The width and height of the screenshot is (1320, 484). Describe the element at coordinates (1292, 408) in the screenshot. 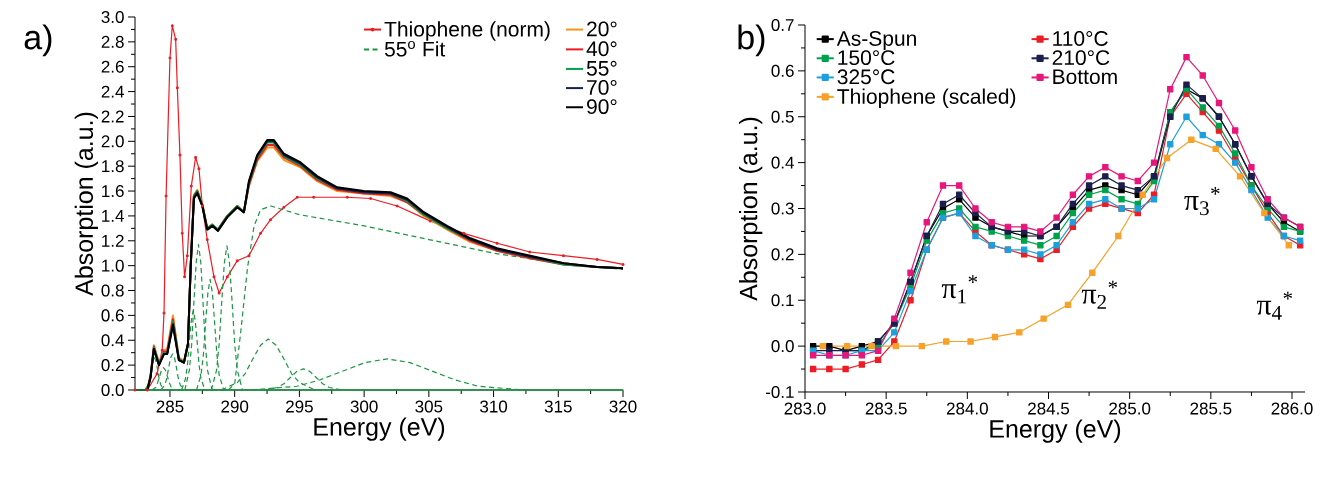

I see `x-tick-label: 286.0` at that location.